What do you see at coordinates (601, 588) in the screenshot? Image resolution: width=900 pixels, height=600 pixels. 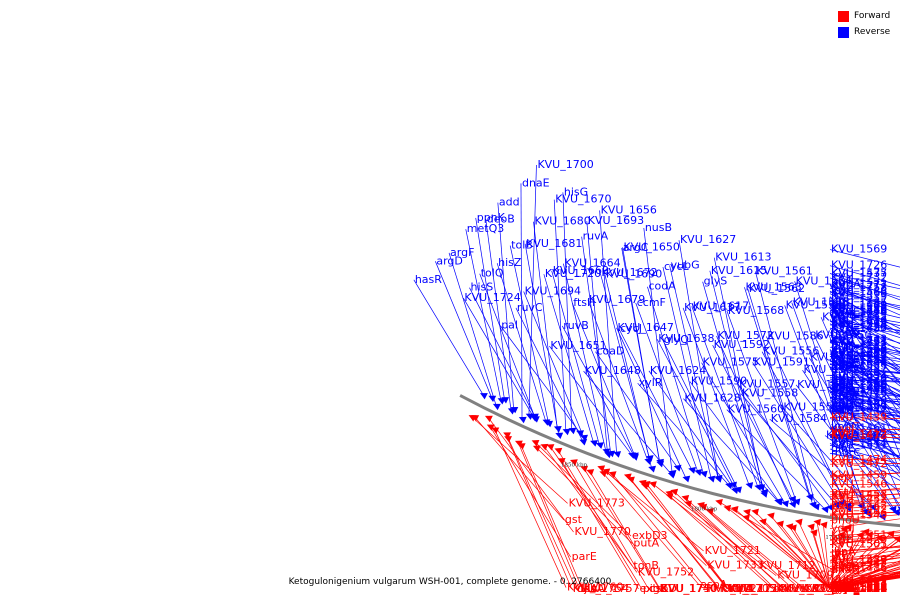 I see `forward-feature-label: KVU_1754` at bounding box center [601, 588].